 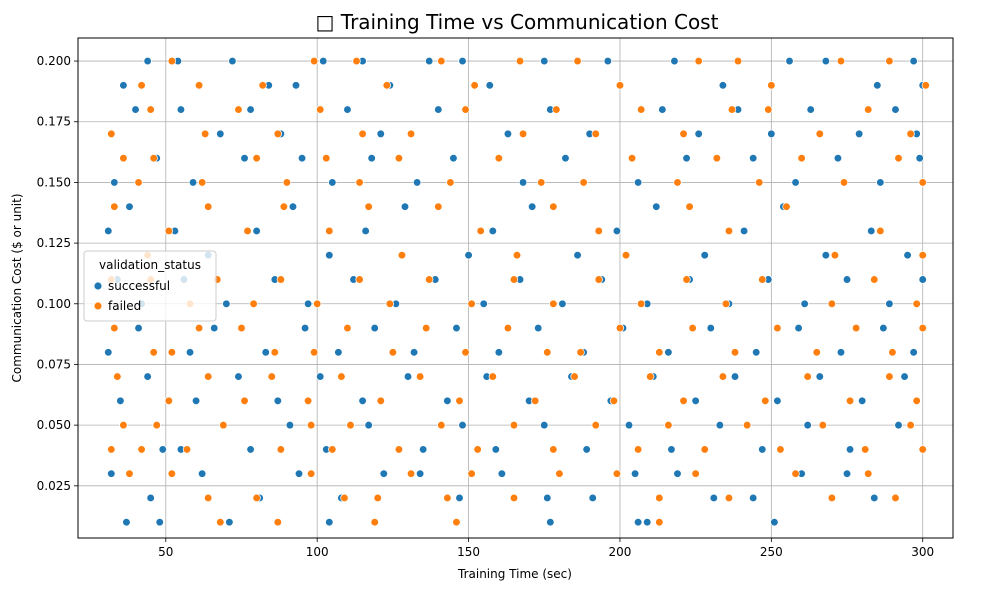 What do you see at coordinates (514, 574) in the screenshot?
I see `x-axis-label: Training Time (sec)` at bounding box center [514, 574].